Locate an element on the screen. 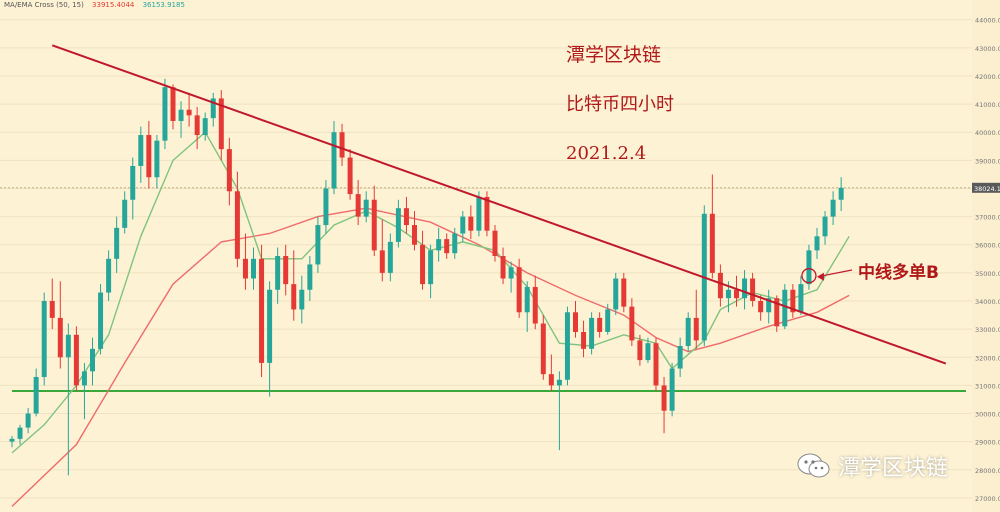  price-tick-label: 27000.00 is located at coordinates (987, 499).